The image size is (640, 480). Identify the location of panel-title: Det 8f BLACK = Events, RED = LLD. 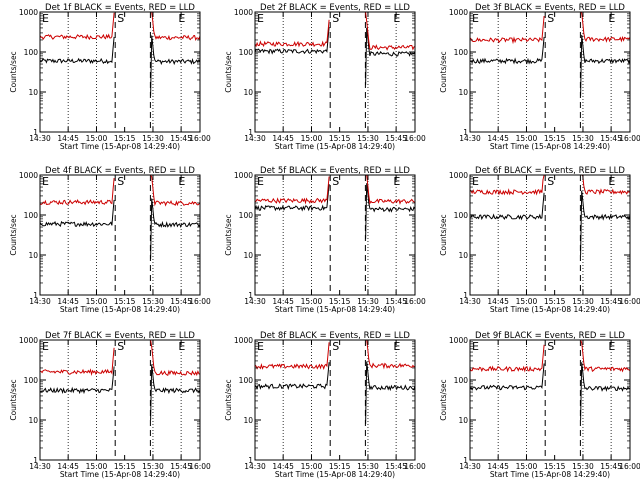
(335, 336).